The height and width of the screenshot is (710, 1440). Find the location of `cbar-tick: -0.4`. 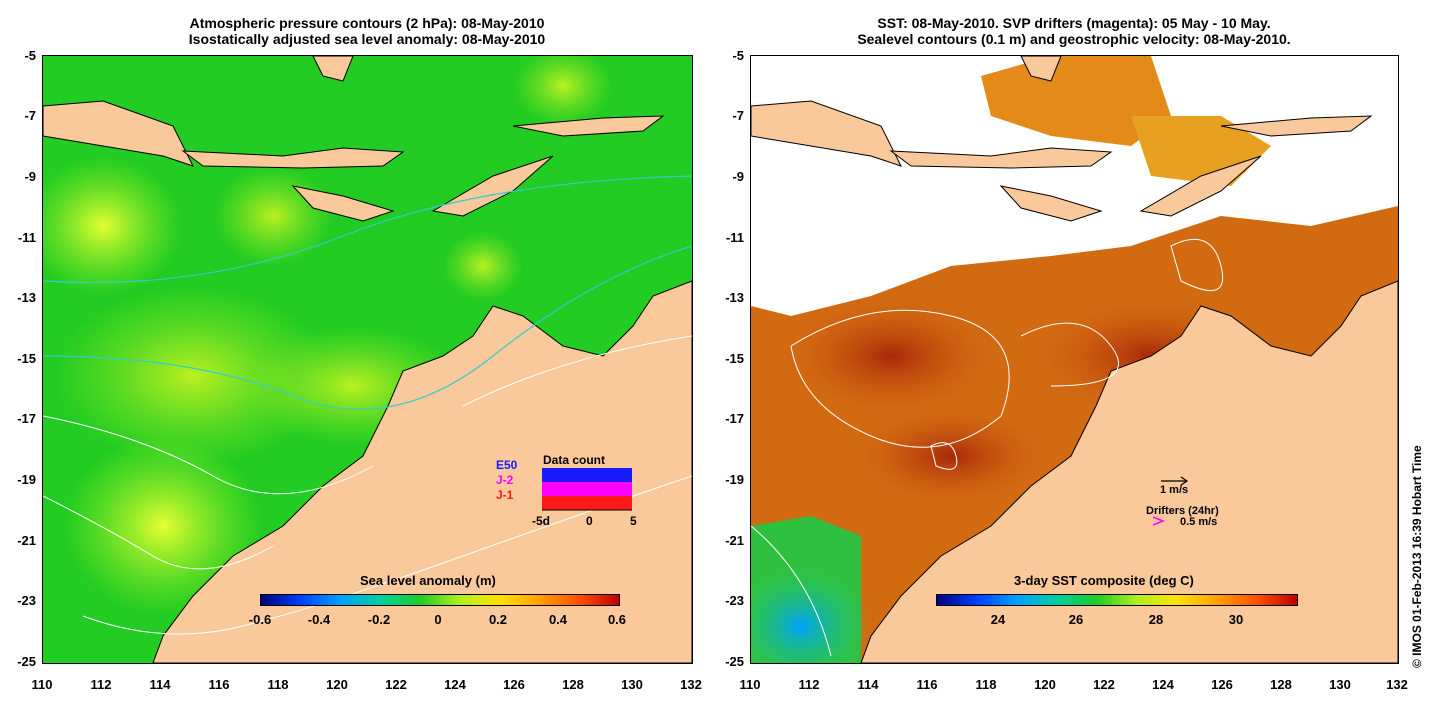

cbar-tick: -0.4 is located at coordinates (319, 619).